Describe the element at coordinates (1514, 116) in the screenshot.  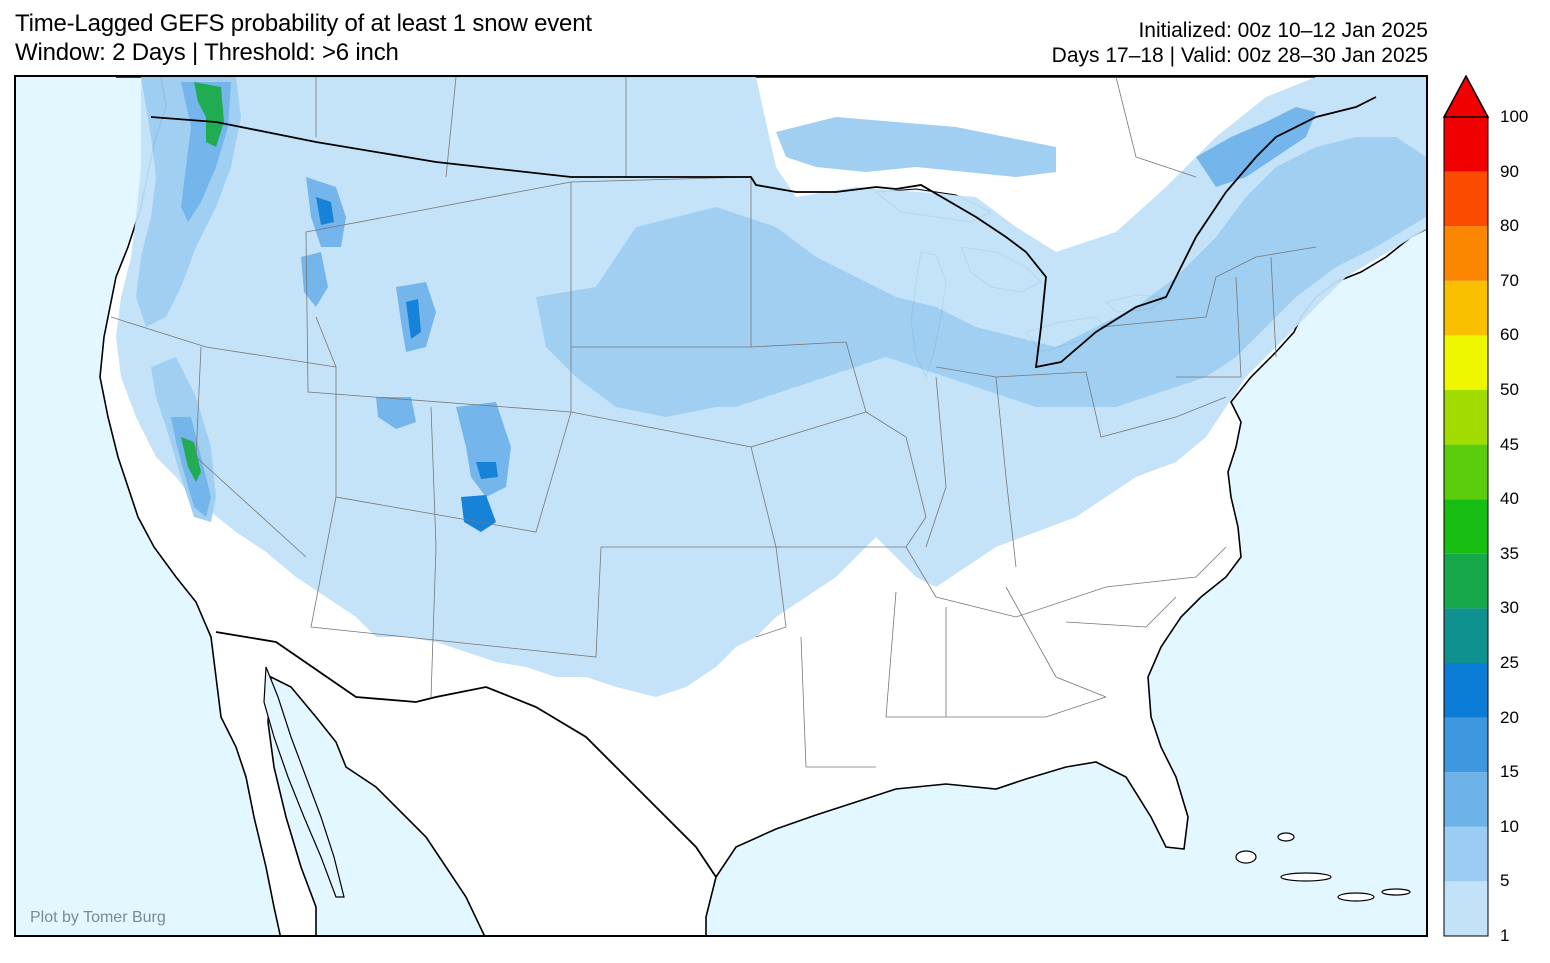
I see `colorbar-tick-label: 100` at that location.